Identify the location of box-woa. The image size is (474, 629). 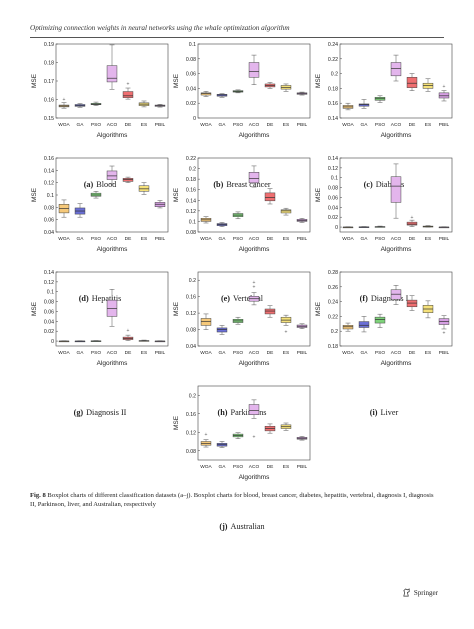
(206, 94).